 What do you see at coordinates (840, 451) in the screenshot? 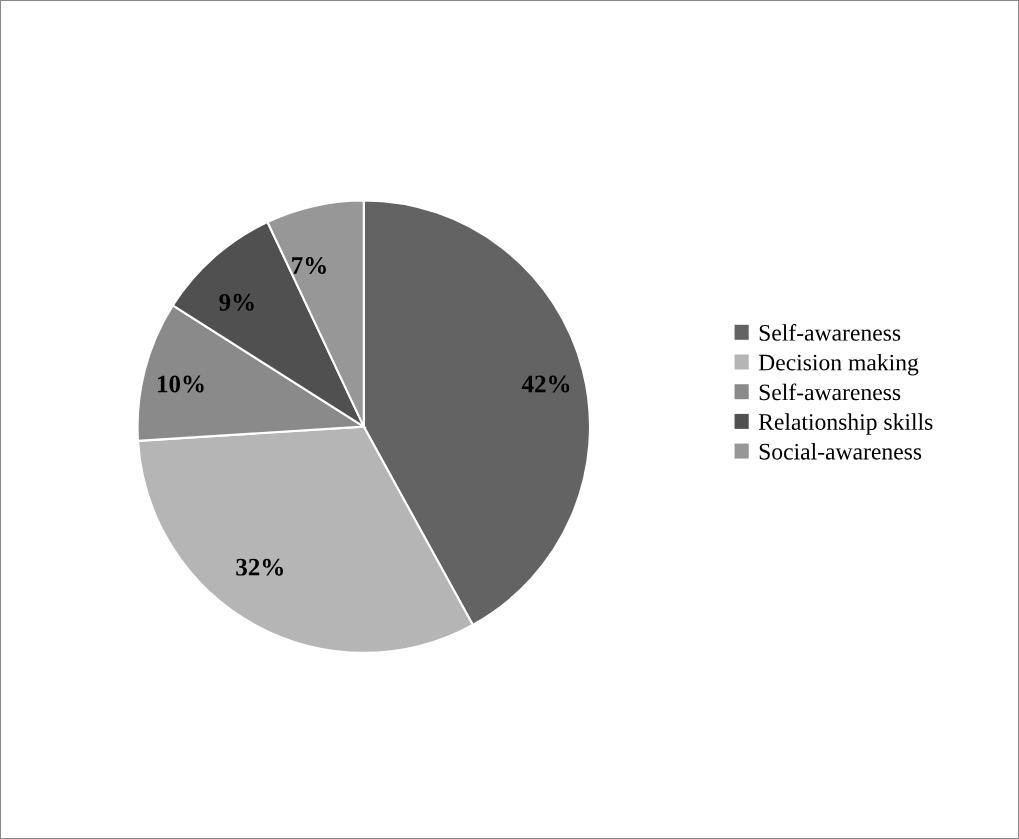
I see `legend-label: Social-awareness` at bounding box center [840, 451].